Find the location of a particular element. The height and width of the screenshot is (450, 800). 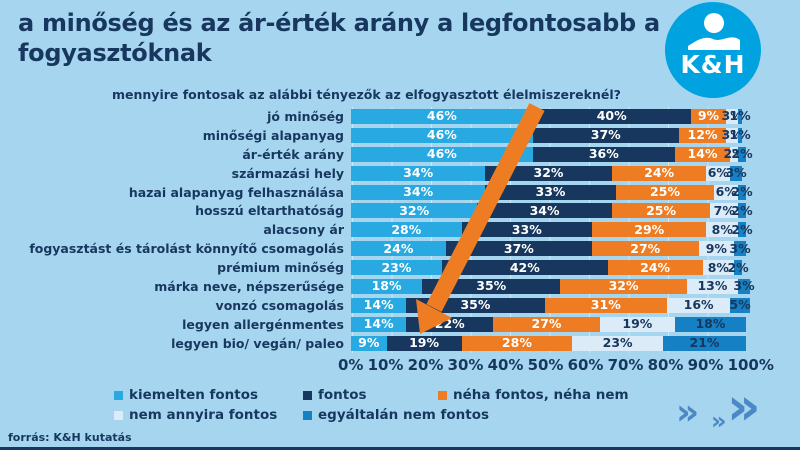

legend-label: kiemelten fontos is located at coordinates (194, 395).